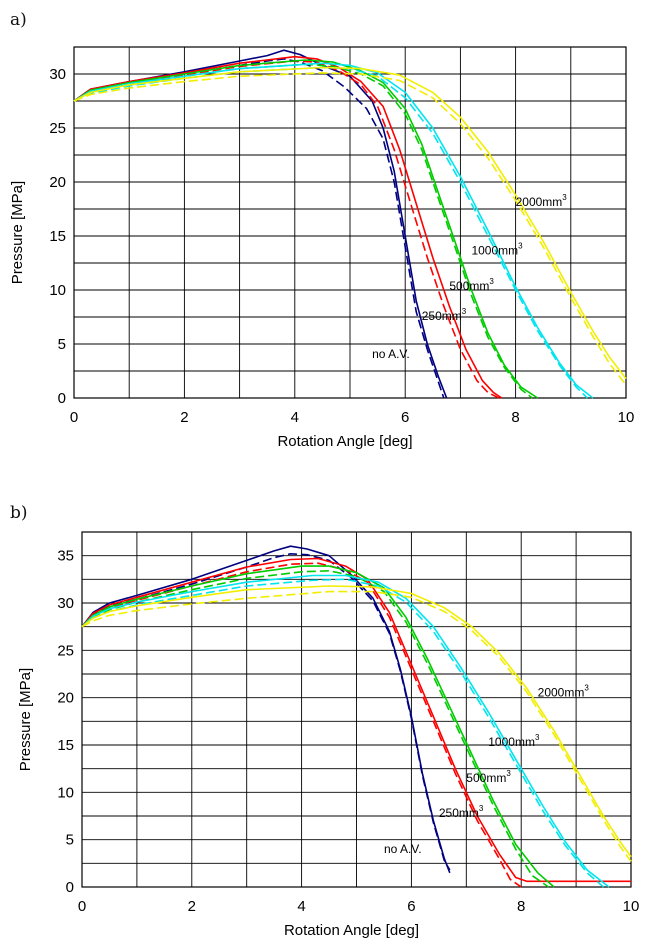  Describe the element at coordinates (19, 513) in the screenshot. I see `panel-label-b: b)` at that location.